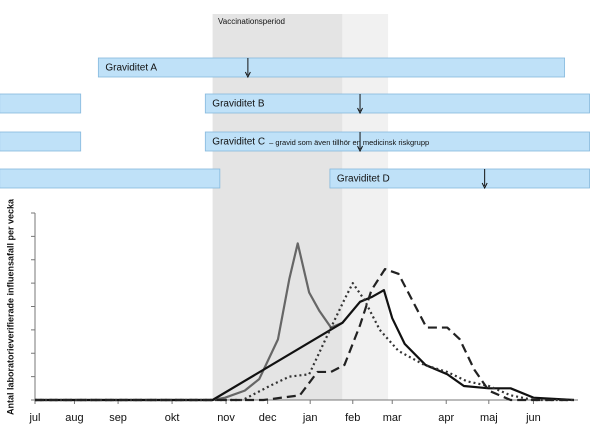  I want to click on vaccination-label: Vaccinationsperiod, so click(251, 21).